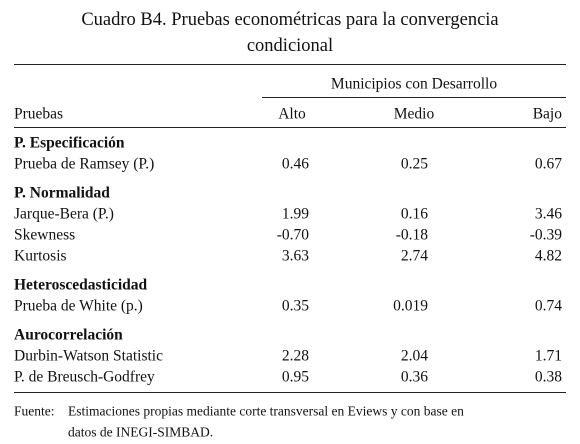  Describe the element at coordinates (545, 235) in the screenshot. I see `cell-value: -0.39` at that location.